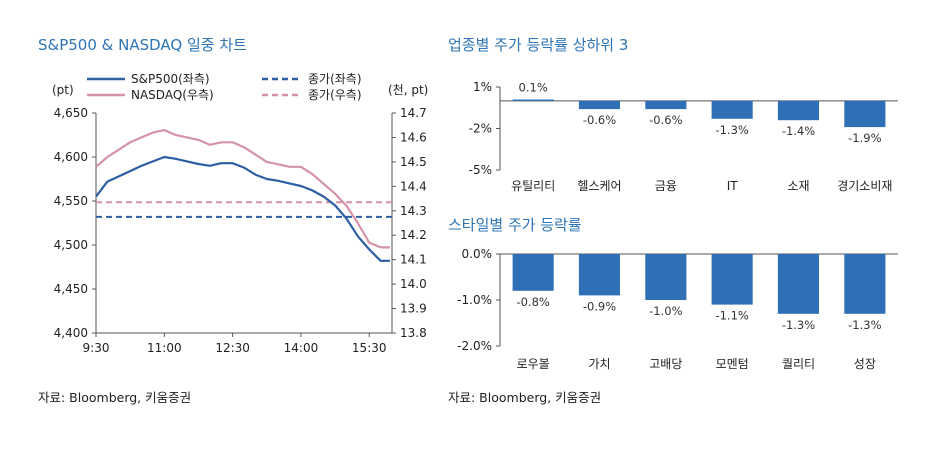  Describe the element at coordinates (242, 208) in the screenshot. I see `sp500-line` at that location.